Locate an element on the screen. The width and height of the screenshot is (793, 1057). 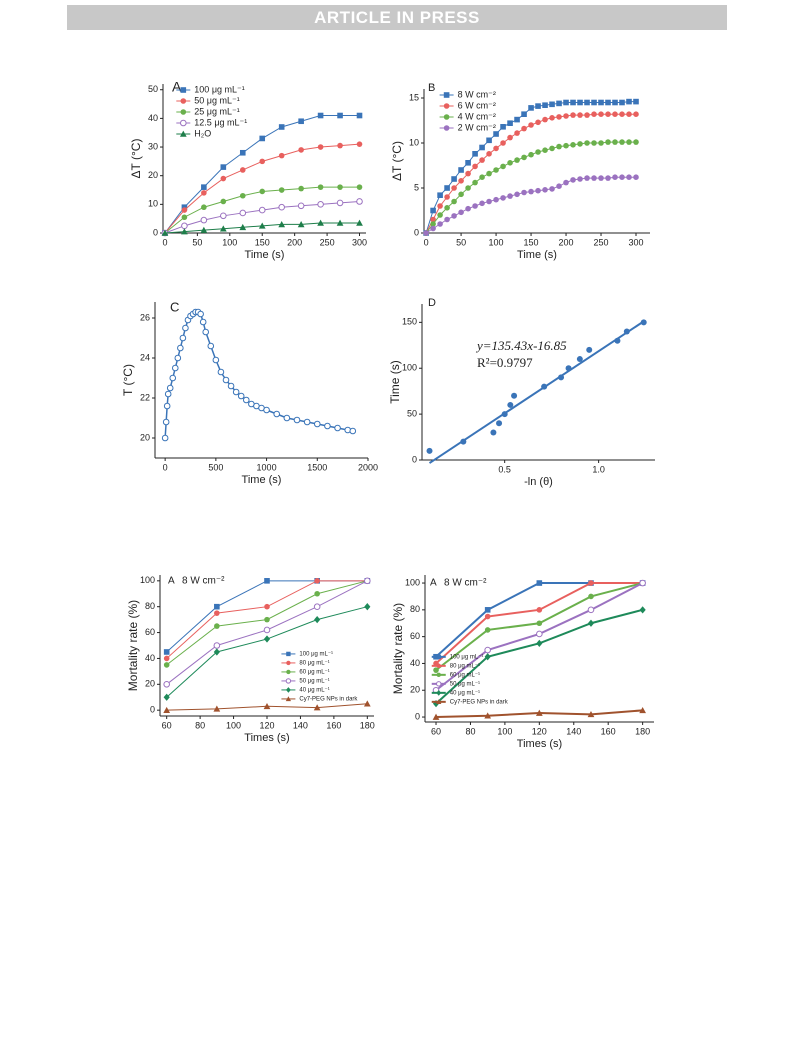
y-tick-label: 0 is located at coordinates (155, 232).